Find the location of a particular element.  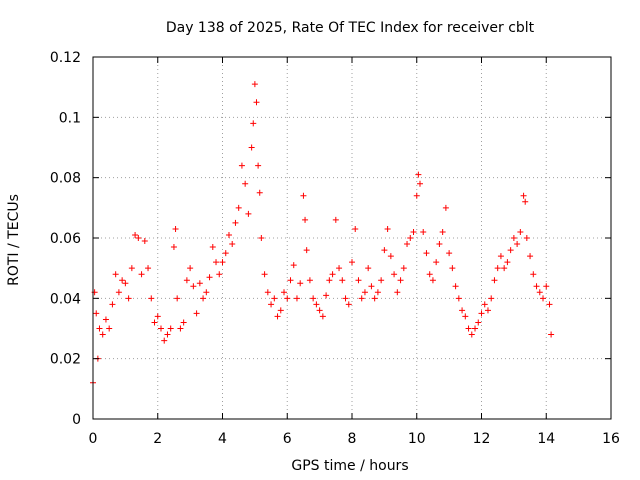

y-tick-label: 0.08 is located at coordinates (65, 179).